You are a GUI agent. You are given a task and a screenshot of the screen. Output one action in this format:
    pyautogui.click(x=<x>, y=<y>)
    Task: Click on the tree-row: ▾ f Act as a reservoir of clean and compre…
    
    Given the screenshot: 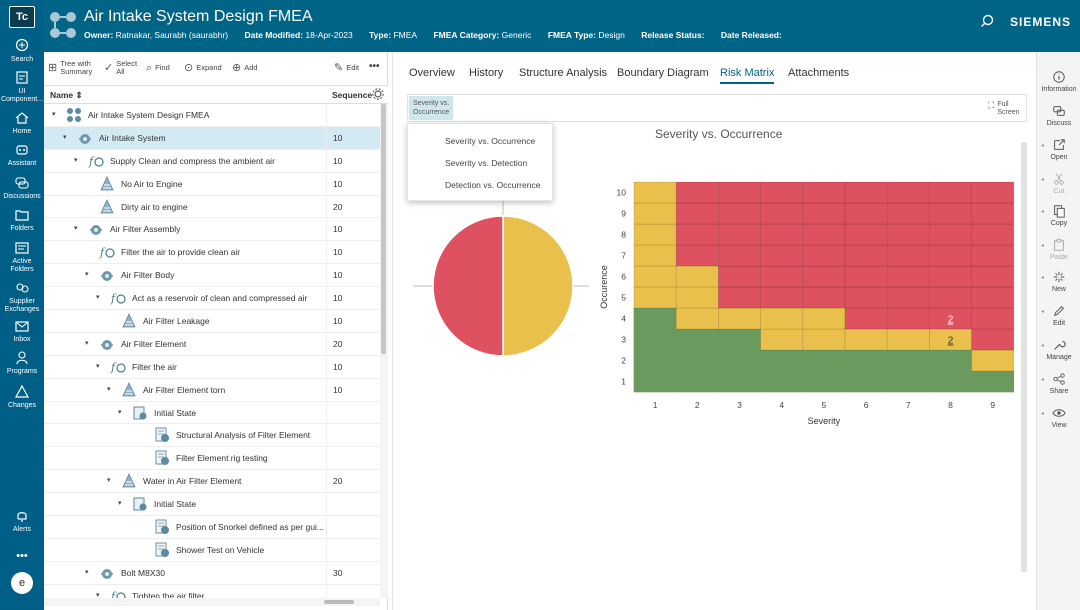 What is the action you would take?
    pyautogui.click(x=212, y=299)
    